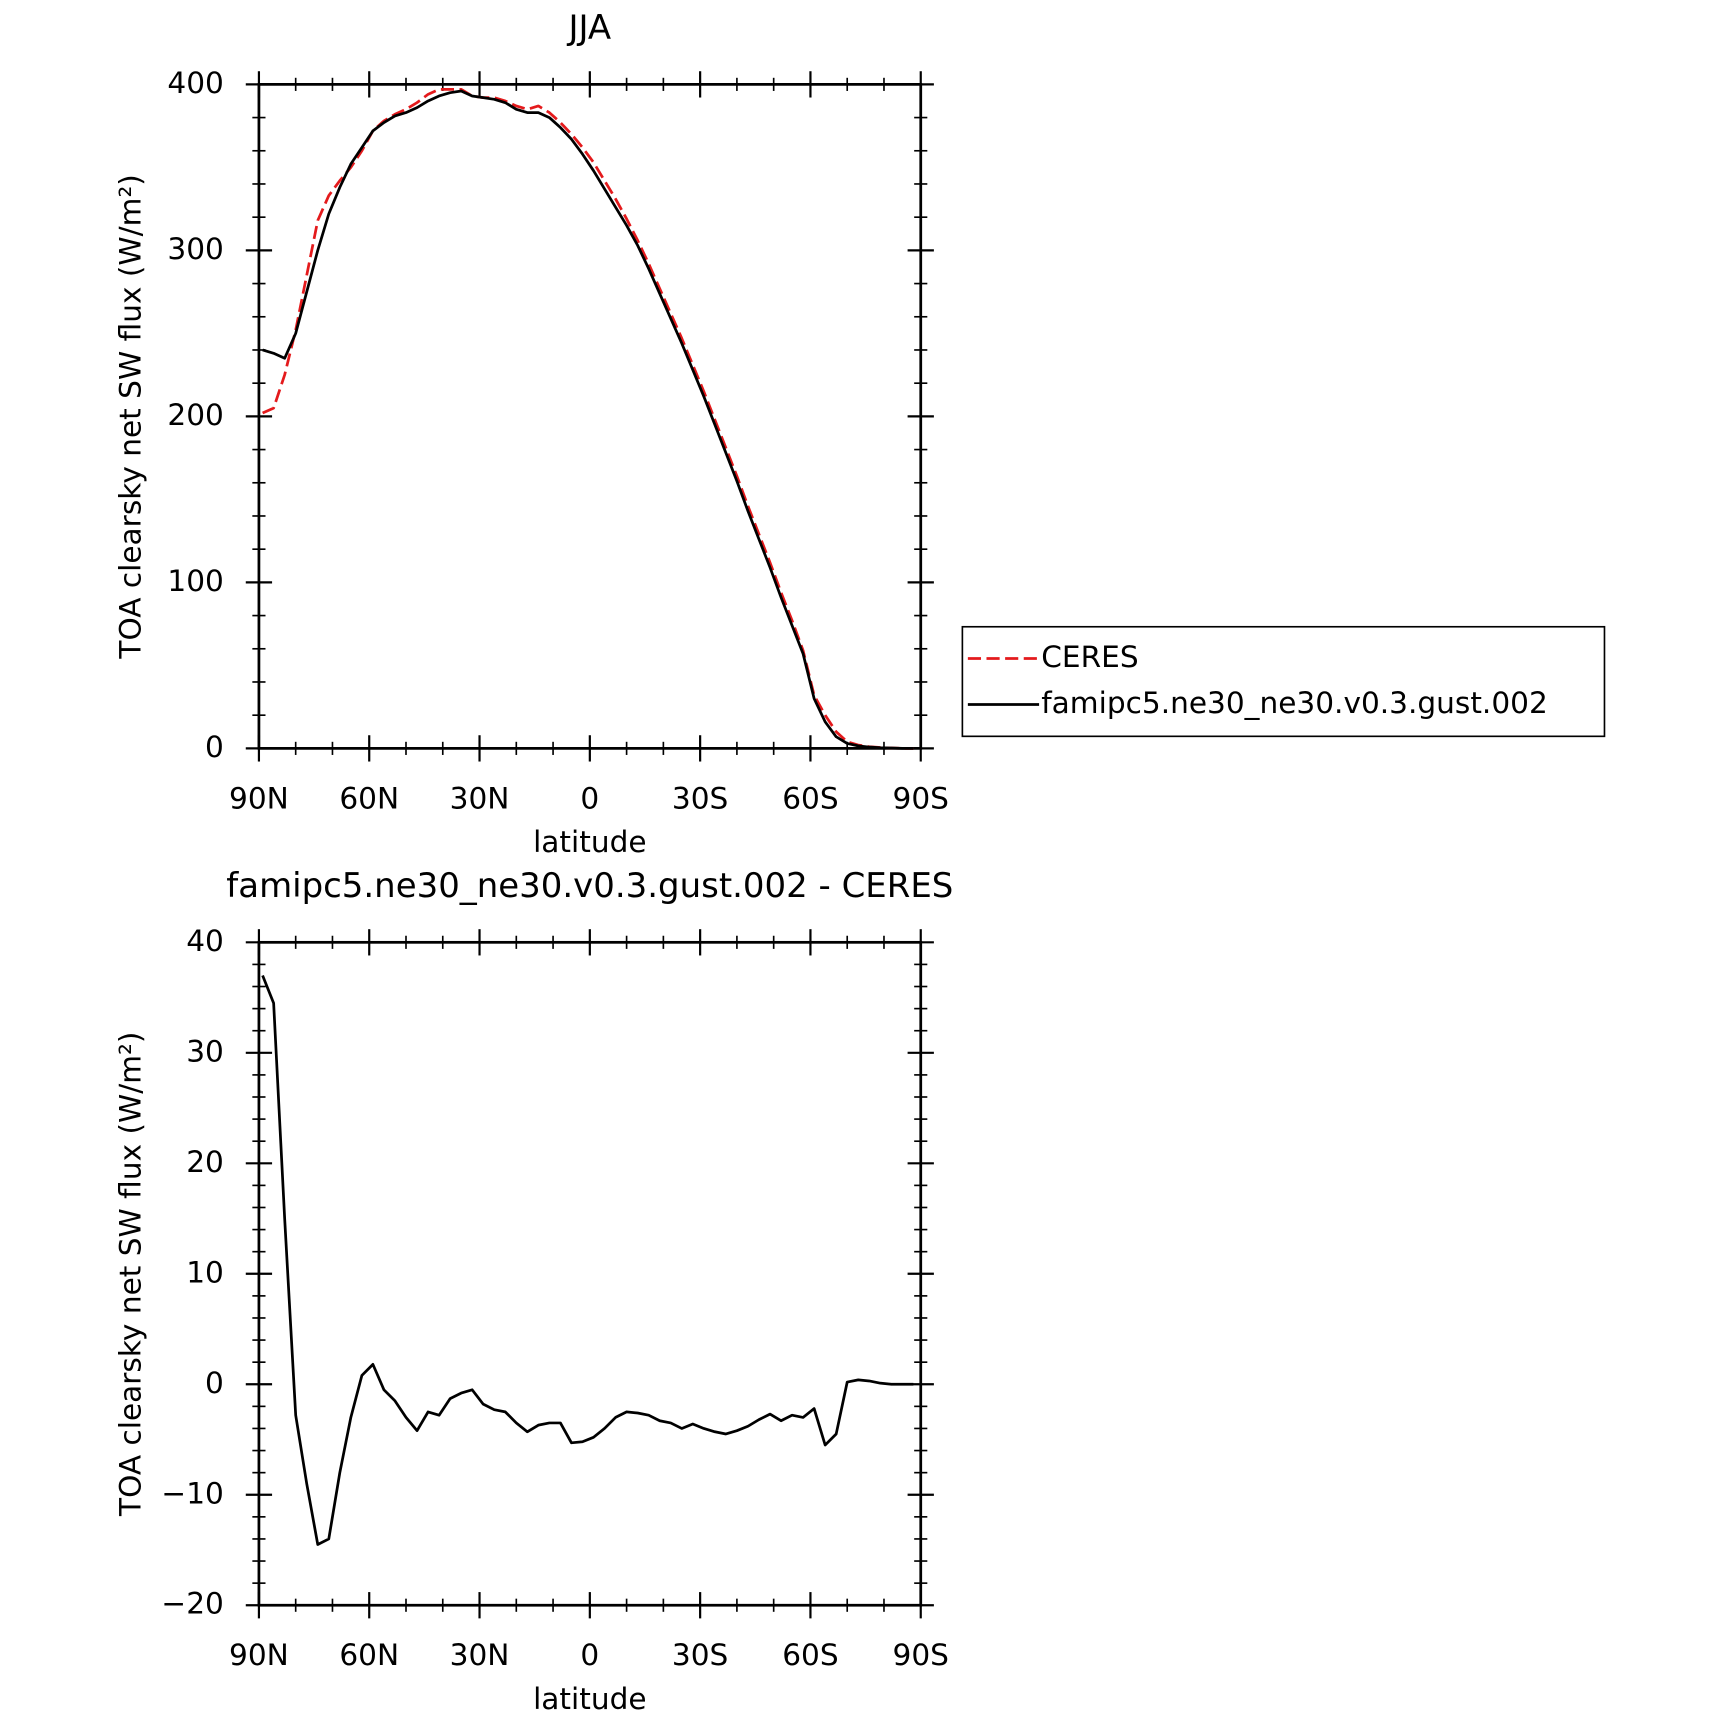 The height and width of the screenshot is (1717, 1710). I want to click on chart-title: famipc5.ne30_ne30.v0.3.gust.002 - CERES, so click(589, 886).